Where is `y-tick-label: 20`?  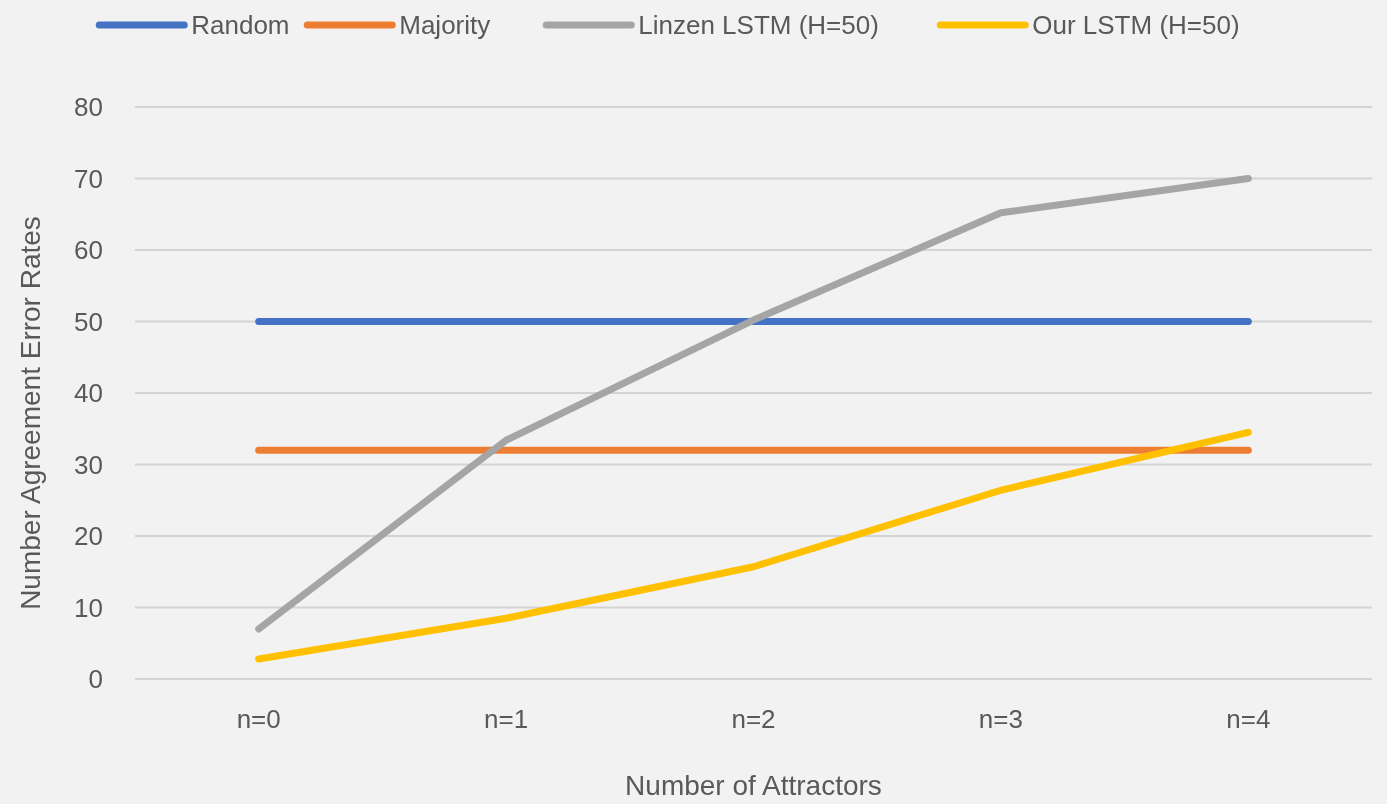 y-tick-label: 20 is located at coordinates (88, 536).